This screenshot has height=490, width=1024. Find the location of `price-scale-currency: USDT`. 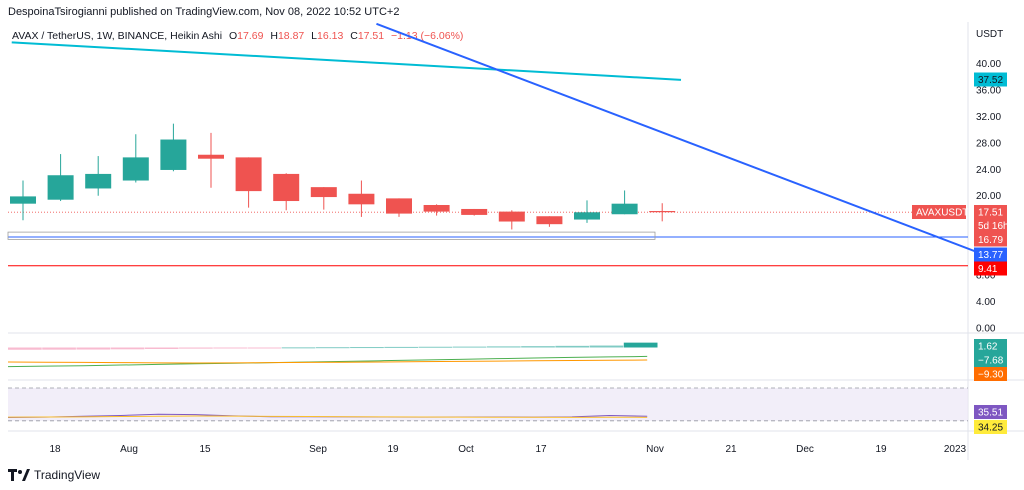

price-scale-currency: USDT is located at coordinates (989, 34).